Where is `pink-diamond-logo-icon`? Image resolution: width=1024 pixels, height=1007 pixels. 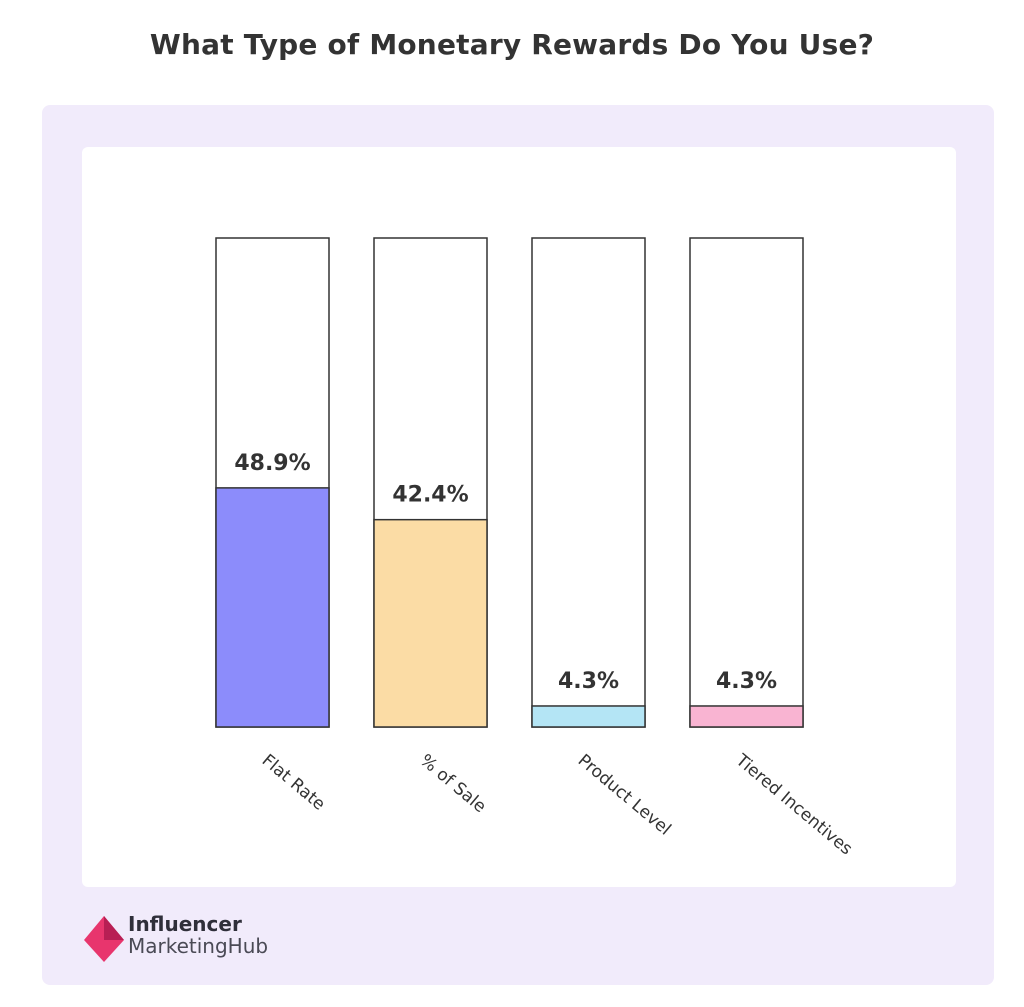 pink-diamond-logo-icon is located at coordinates (104, 939).